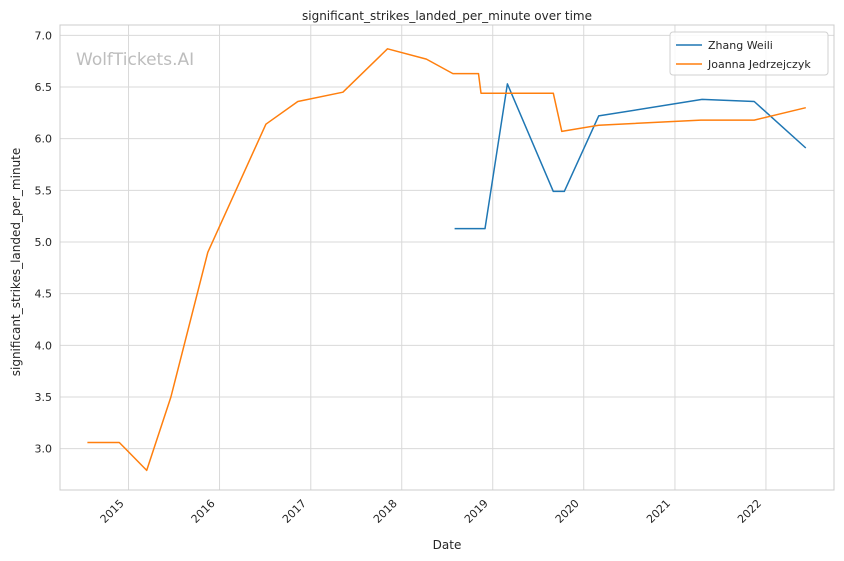  I want to click on x-tick-label: 2020, so click(567, 511).